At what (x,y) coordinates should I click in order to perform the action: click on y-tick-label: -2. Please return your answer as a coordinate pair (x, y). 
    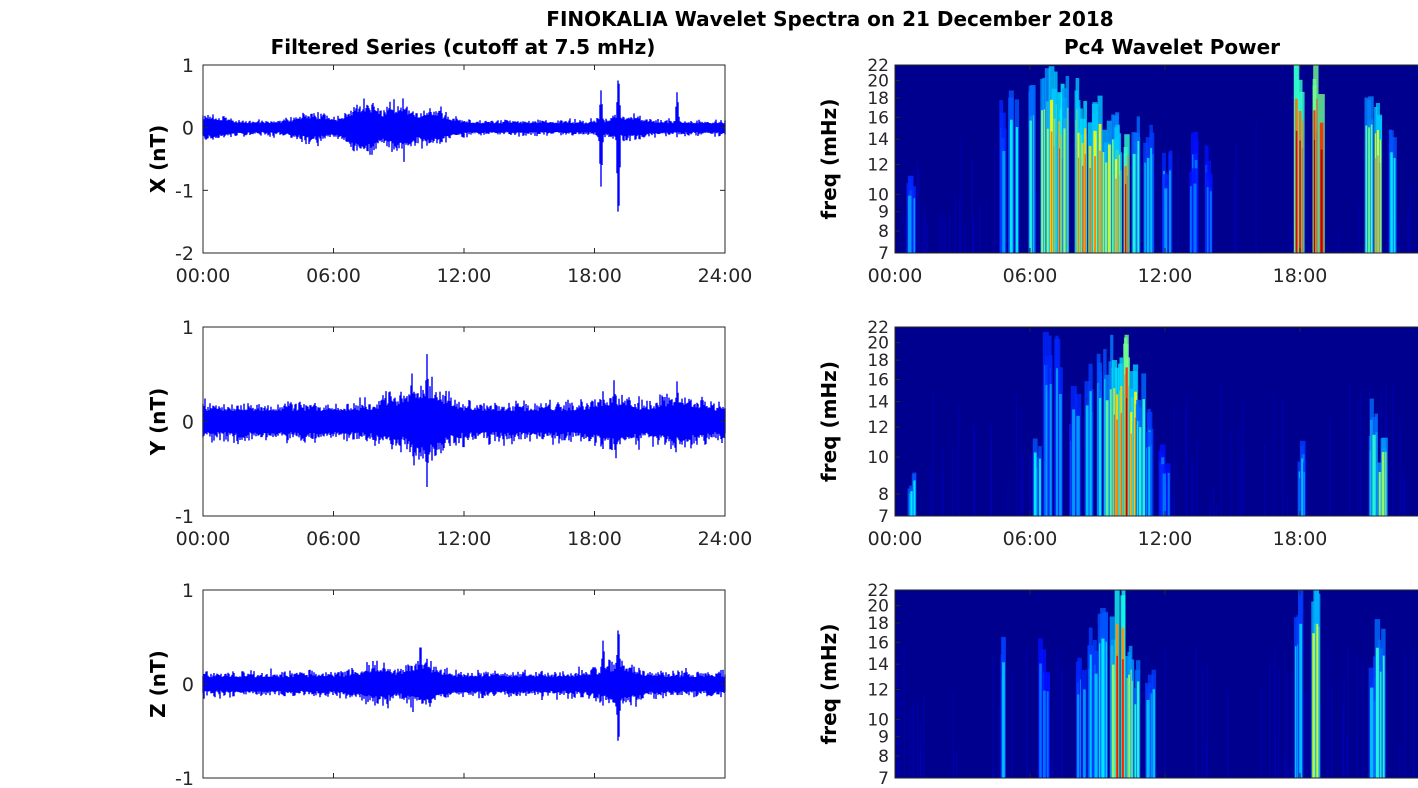
    Looking at the image, I should click on (184, 254).